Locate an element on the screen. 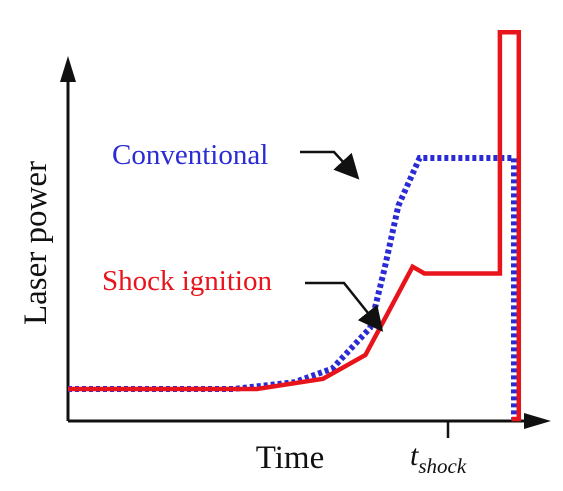  t-shock-sub: shock is located at coordinates (442, 466).